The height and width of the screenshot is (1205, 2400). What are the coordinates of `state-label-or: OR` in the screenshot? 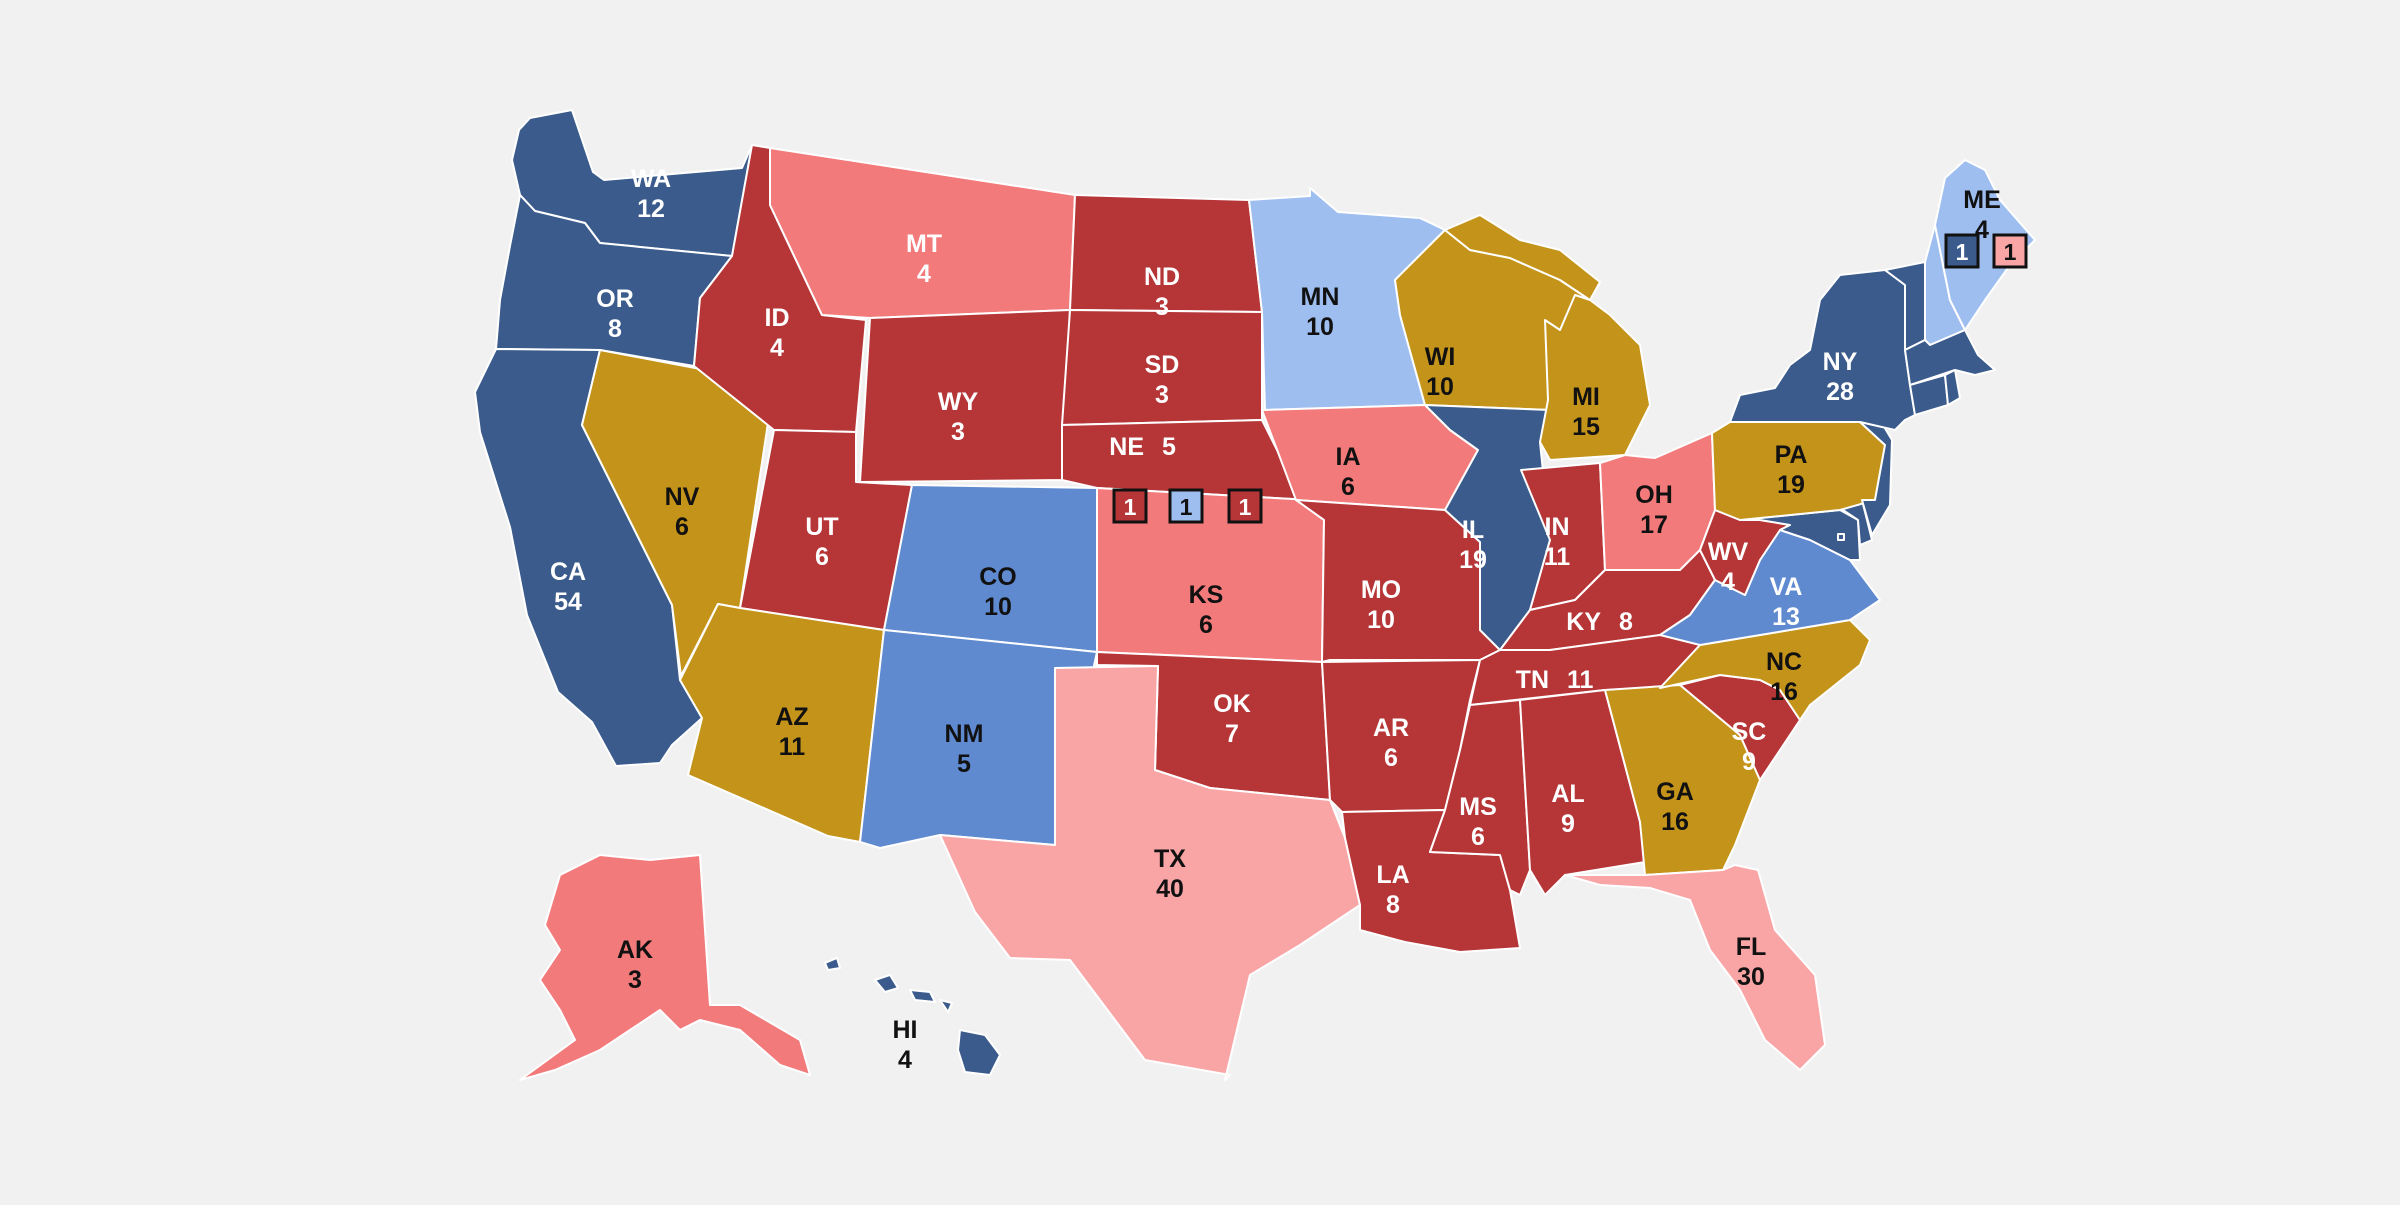 It's located at (615, 299).